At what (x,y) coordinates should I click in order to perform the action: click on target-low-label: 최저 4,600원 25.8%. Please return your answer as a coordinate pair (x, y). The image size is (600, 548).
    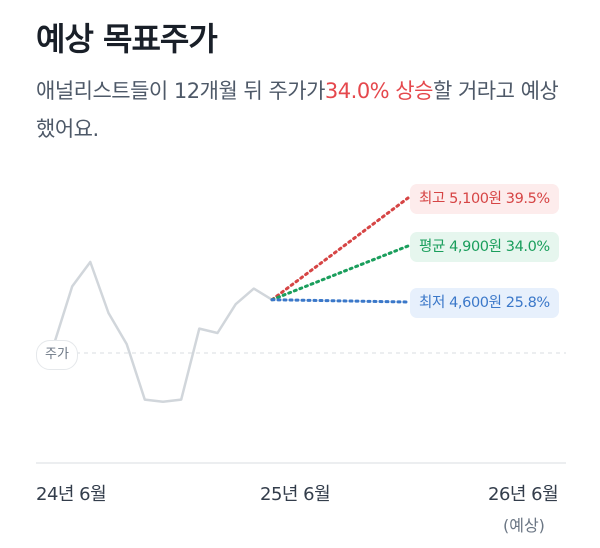
    Looking at the image, I should click on (484, 303).